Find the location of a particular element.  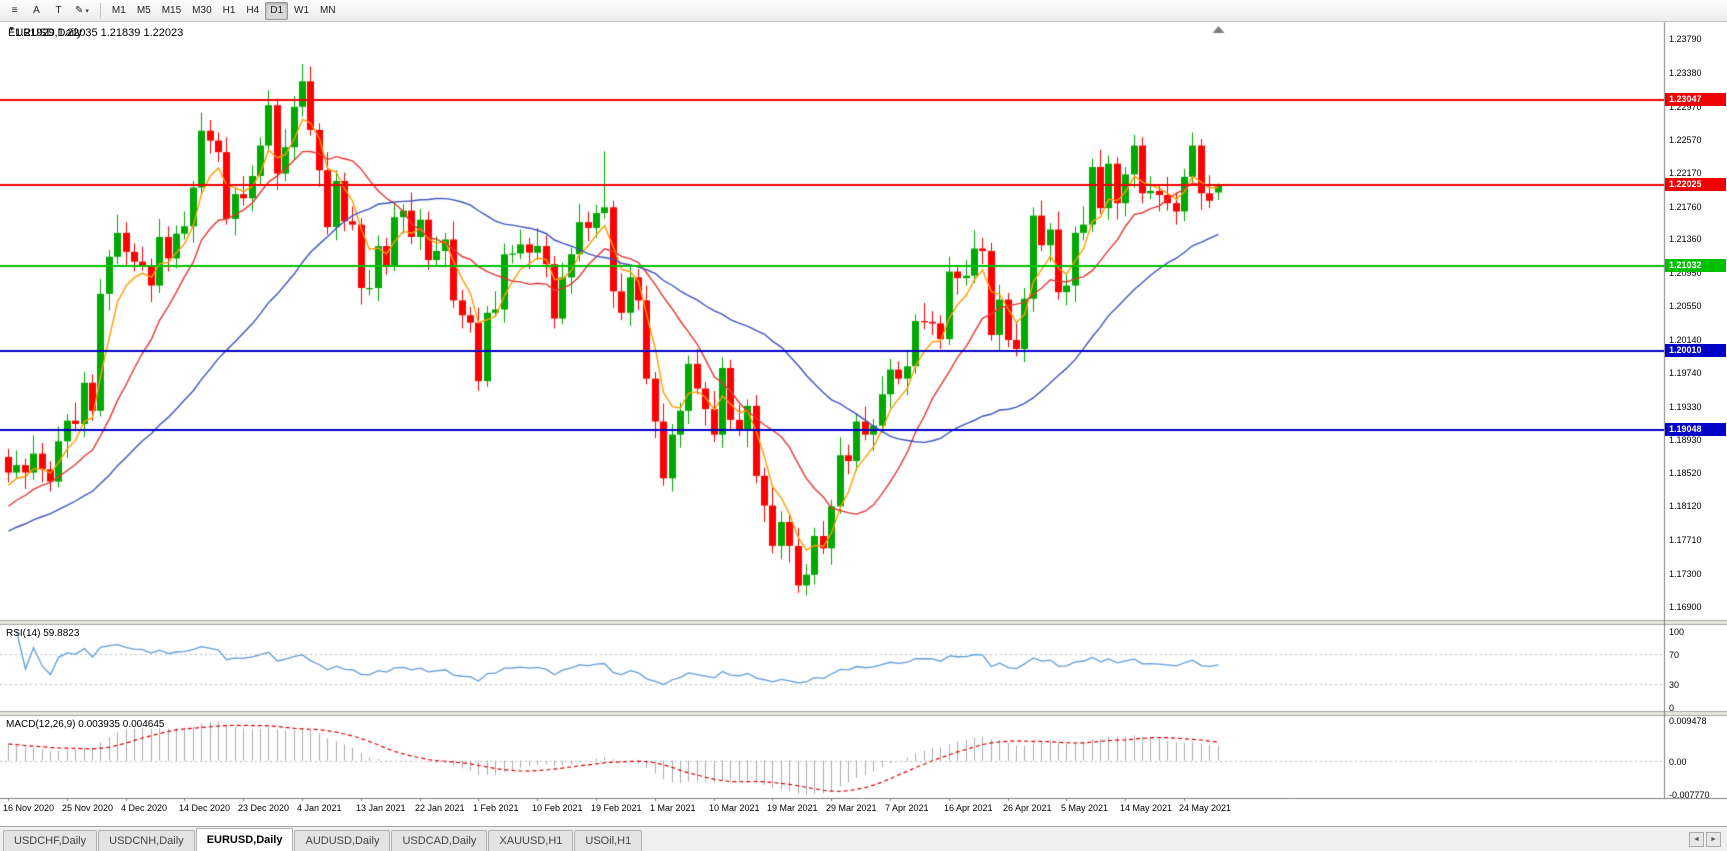

timeframe-m1-button: M1 is located at coordinates (118, 10).